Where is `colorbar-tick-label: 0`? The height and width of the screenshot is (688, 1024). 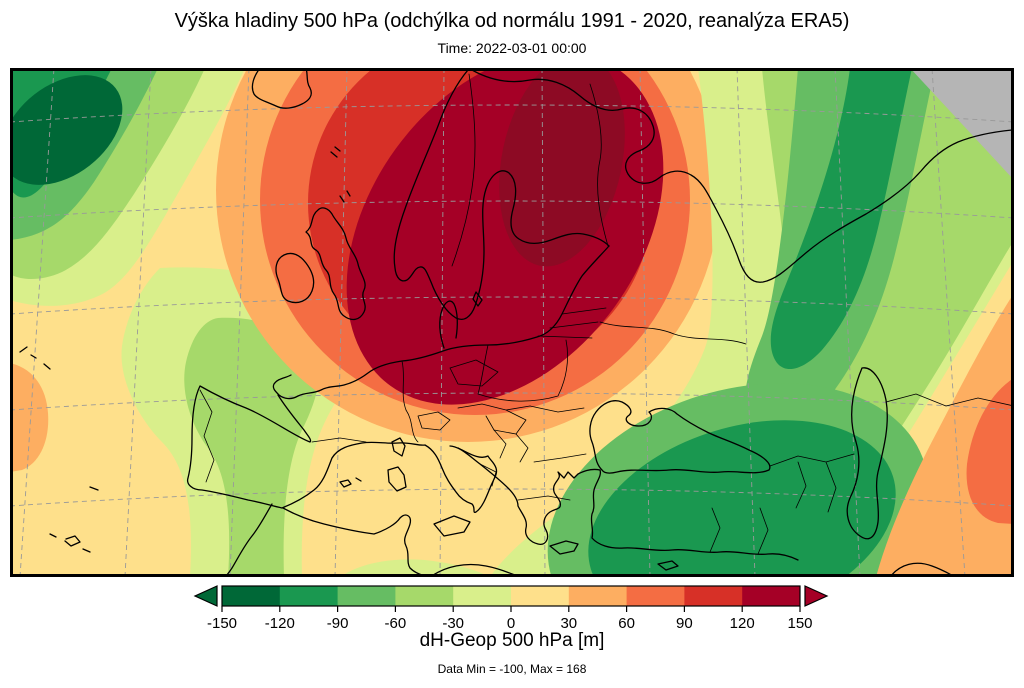 colorbar-tick-label: 0 is located at coordinates (511, 623).